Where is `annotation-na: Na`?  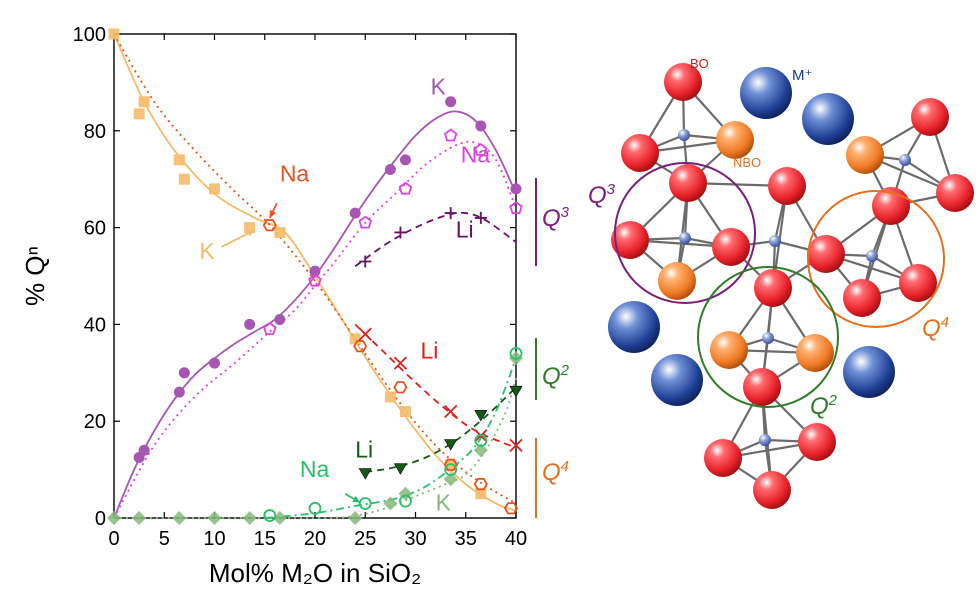
annotation-na: Na is located at coordinates (476, 154).